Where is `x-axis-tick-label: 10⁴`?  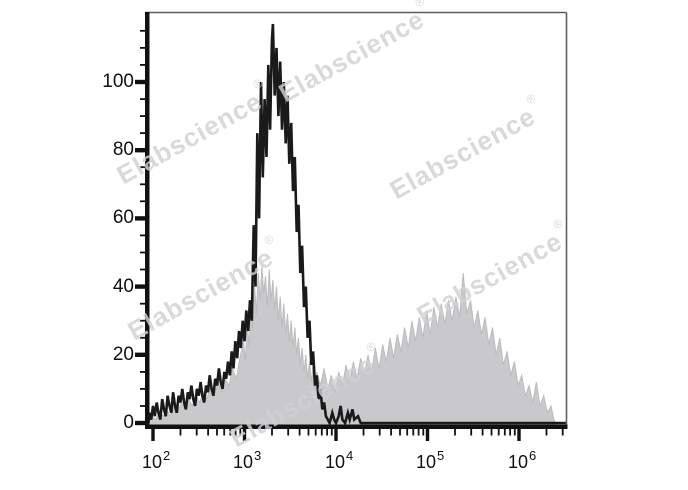
x-axis-tick-label: 10⁴ is located at coordinates (339, 460).